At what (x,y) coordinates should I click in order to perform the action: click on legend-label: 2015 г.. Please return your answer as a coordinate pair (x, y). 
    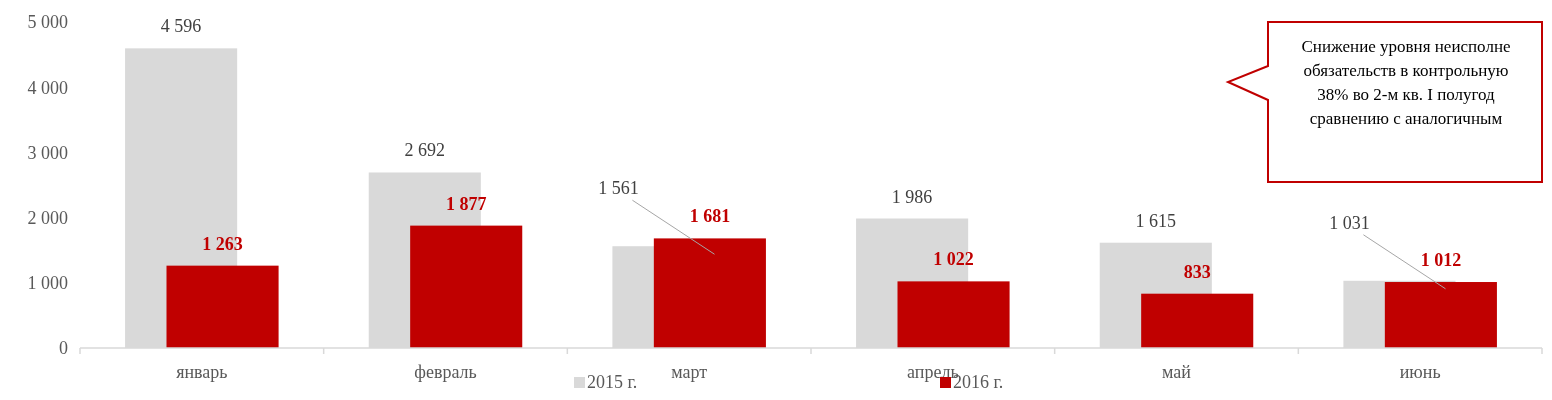
    Looking at the image, I should click on (612, 382).